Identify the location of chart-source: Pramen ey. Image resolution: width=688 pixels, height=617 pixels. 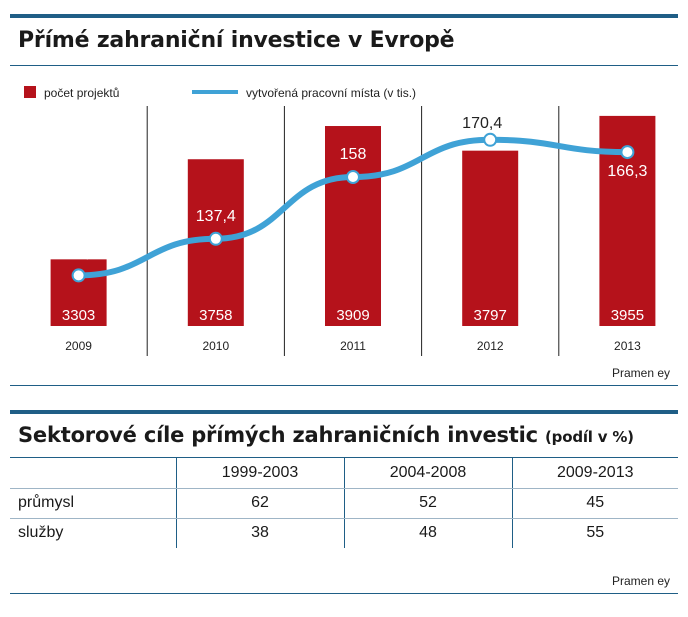
(640, 373).